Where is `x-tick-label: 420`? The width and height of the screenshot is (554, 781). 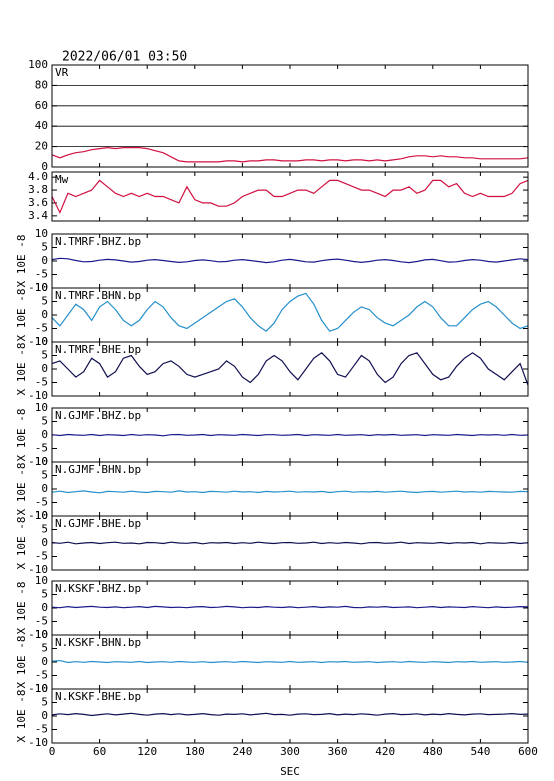 x-tick-label: 420 is located at coordinates (385, 751).